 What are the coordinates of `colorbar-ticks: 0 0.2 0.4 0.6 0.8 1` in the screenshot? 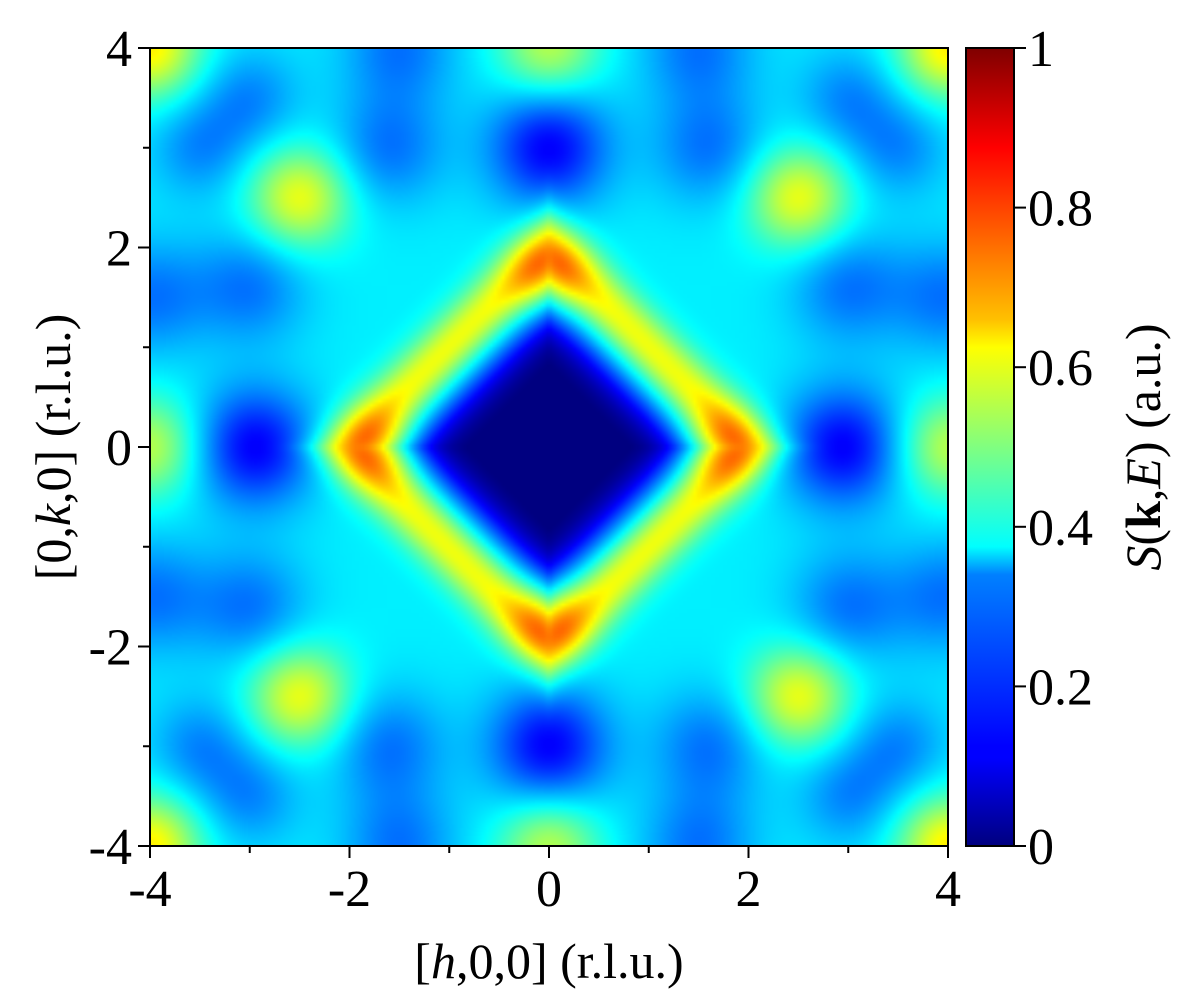 It's located at (1053, 448).